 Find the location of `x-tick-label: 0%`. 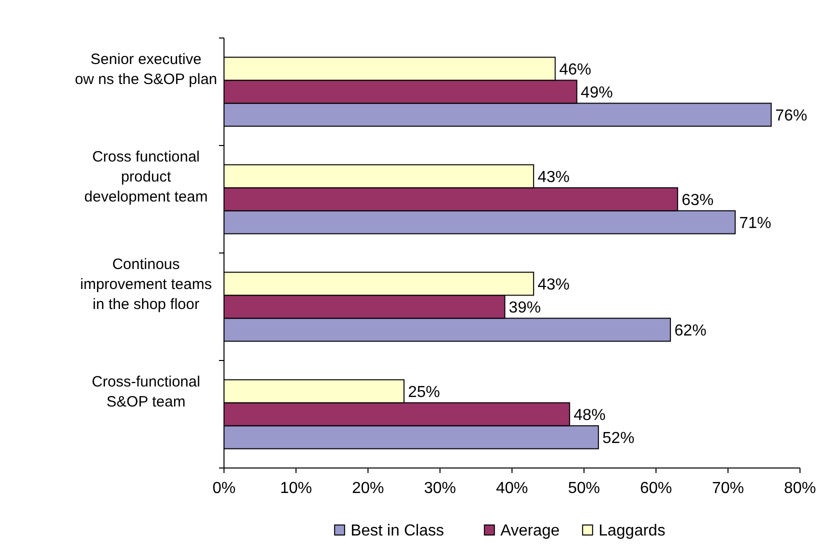

x-tick-label: 0% is located at coordinates (224, 488).